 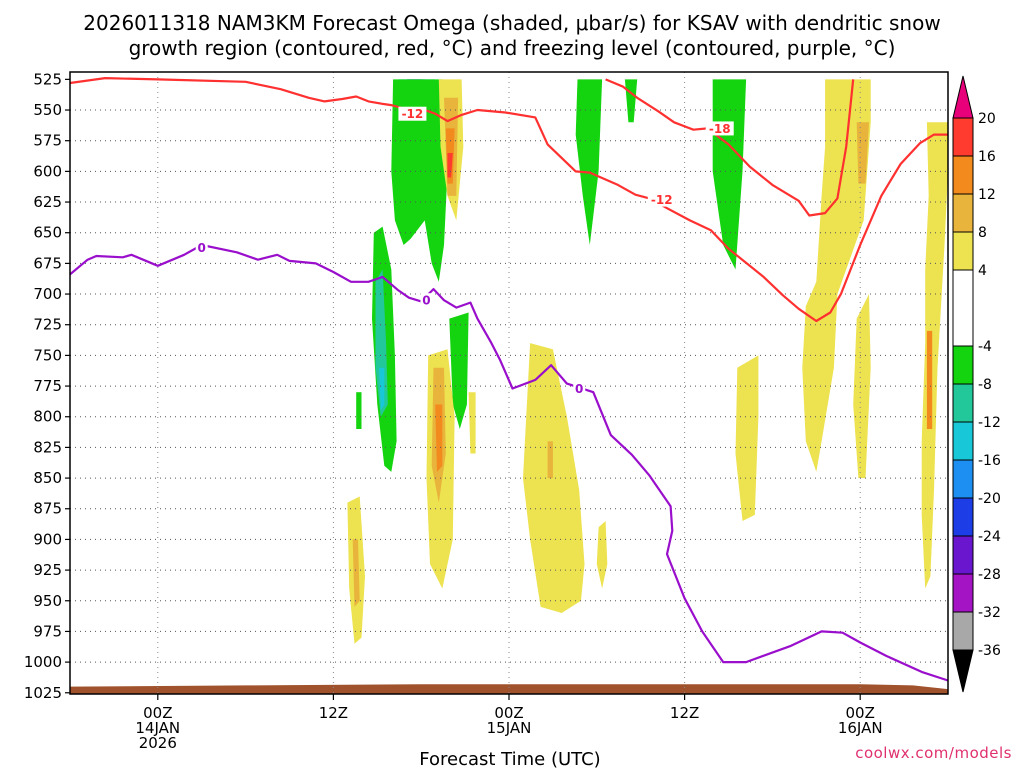 I want to click on colorbar-bottom-arrow, so click(x=963, y=671).